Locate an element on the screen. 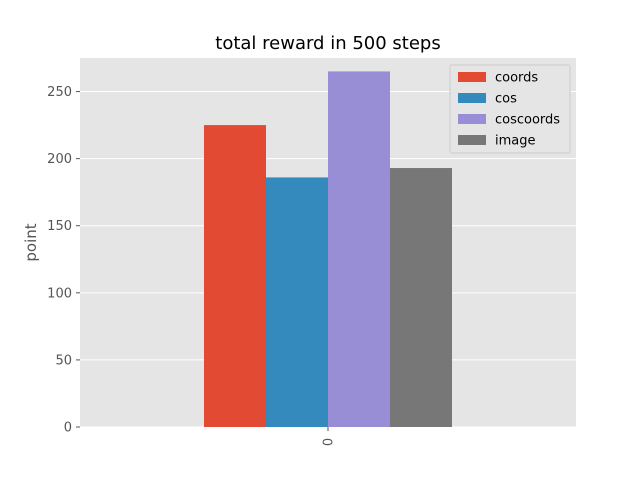 The height and width of the screenshot is (480, 640). legend-swatch-image is located at coordinates (472, 140).